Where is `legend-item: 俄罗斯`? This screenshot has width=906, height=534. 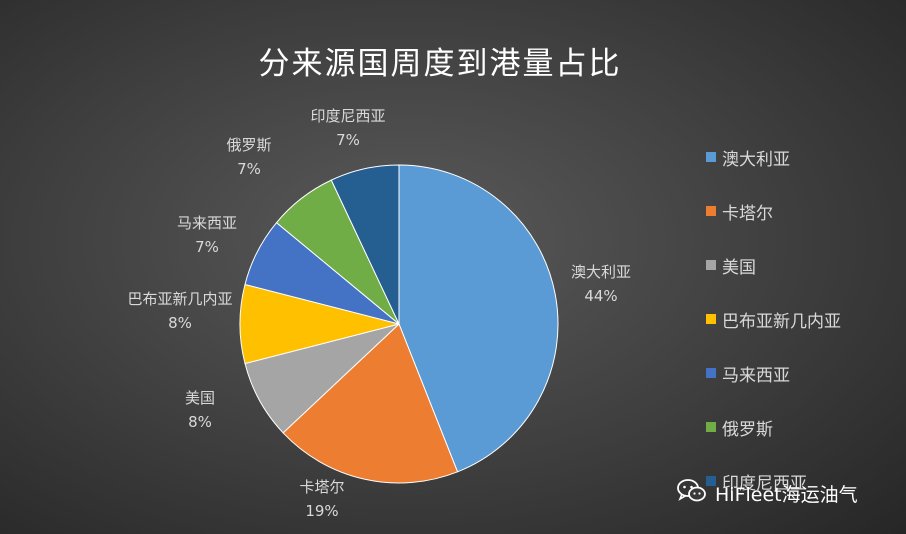
legend-item: 俄罗斯 is located at coordinates (773, 427).